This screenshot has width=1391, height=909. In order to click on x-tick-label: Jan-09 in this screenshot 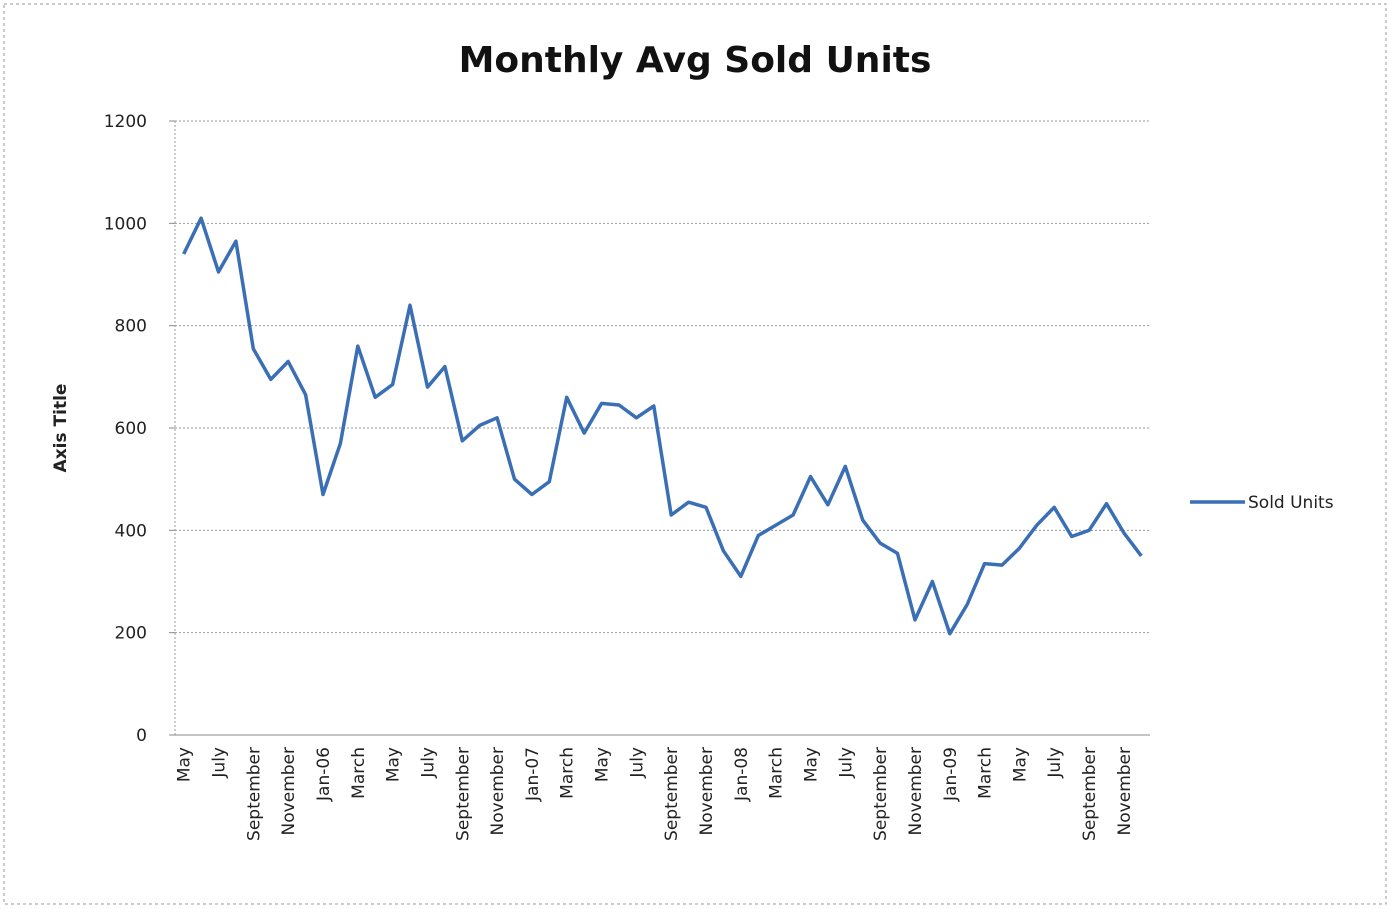, I will do `click(951, 774)`.